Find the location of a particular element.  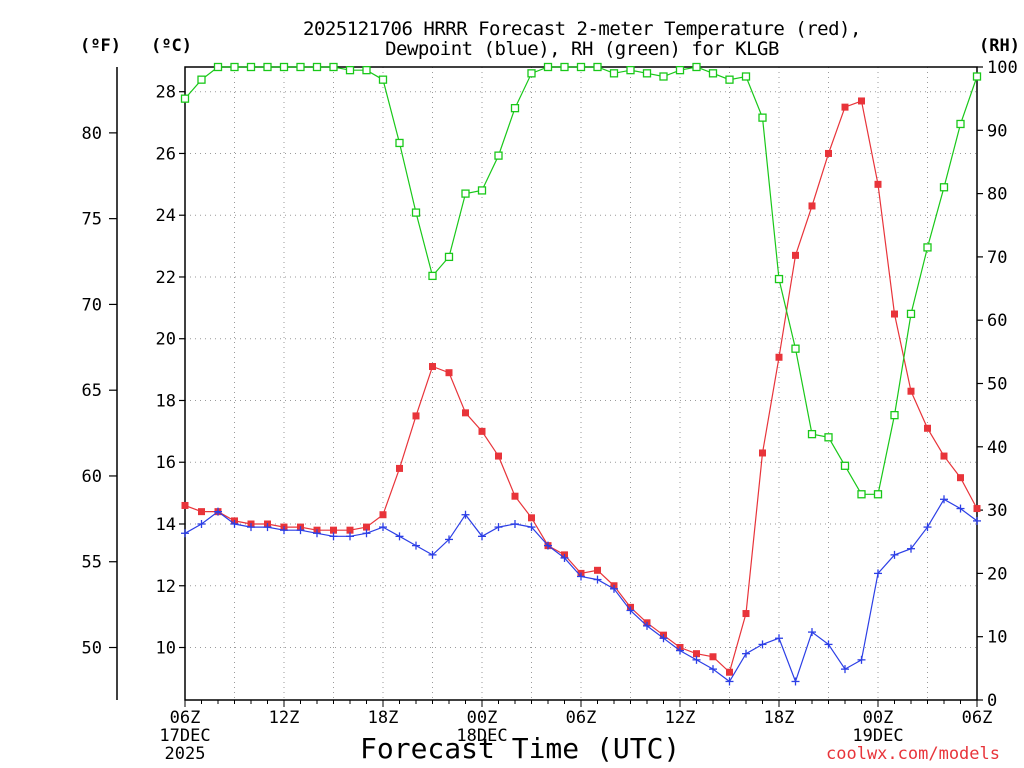

fahrenheit-tick-label: 65 is located at coordinates (92, 391).